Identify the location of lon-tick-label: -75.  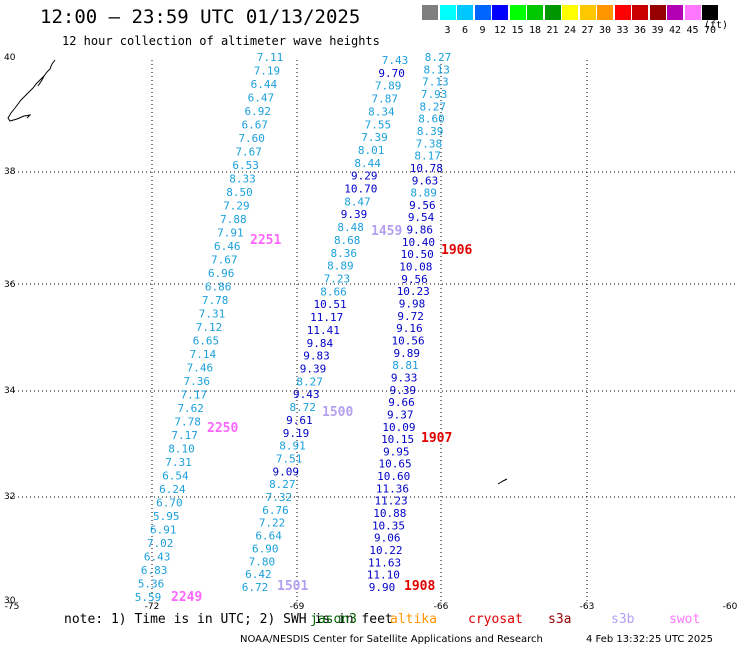
(12, 606).